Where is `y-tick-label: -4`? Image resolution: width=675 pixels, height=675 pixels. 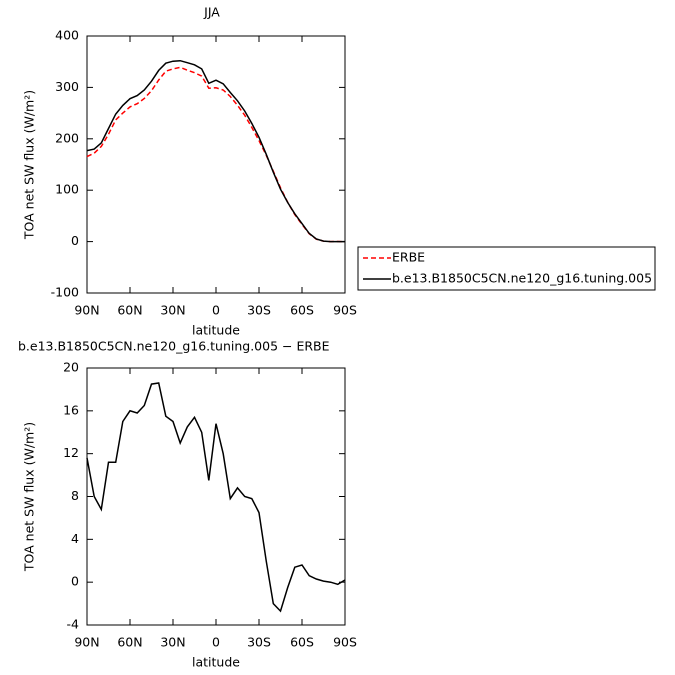 y-tick-label: -4 is located at coordinates (73, 624).